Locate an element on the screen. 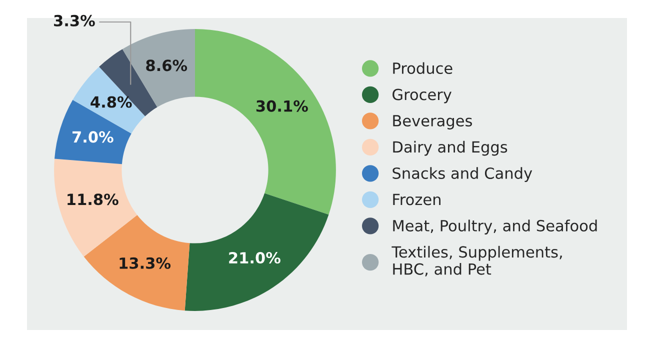 This screenshot has height=340, width=650. legend-label: Textiles, Supplements, HBC, and Pet is located at coordinates (477, 261).